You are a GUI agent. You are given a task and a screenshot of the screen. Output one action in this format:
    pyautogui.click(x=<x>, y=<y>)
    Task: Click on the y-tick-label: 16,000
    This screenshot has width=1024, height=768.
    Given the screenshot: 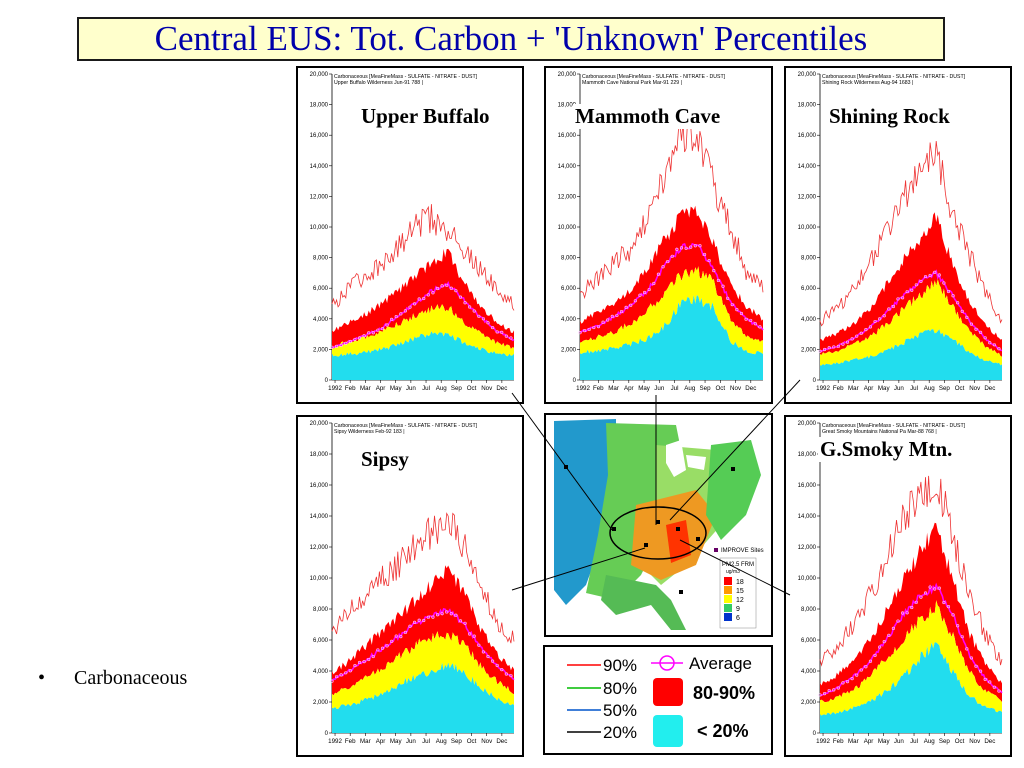 What is the action you would take?
    pyautogui.click(x=319, y=136)
    